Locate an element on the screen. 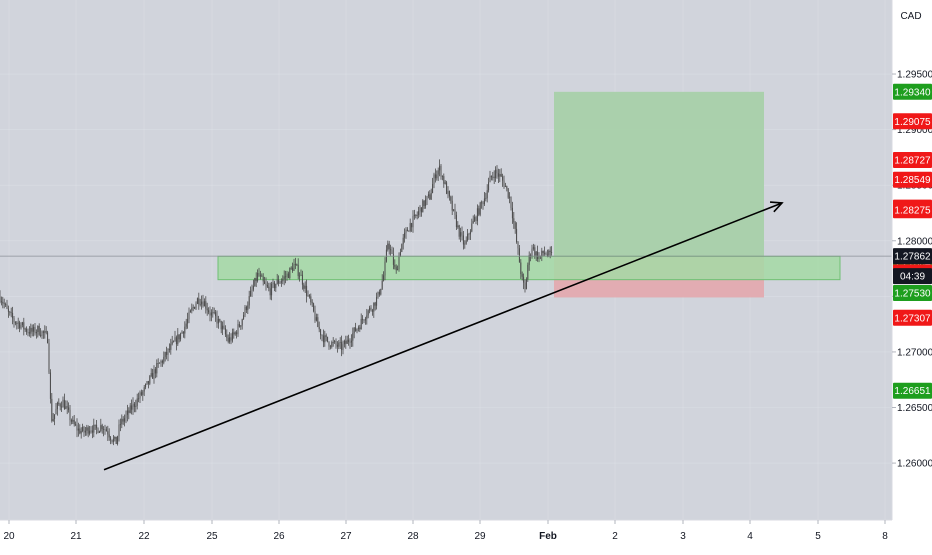 The width and height of the screenshot is (932, 555). countdown-badge: 04:39 is located at coordinates (912, 276).